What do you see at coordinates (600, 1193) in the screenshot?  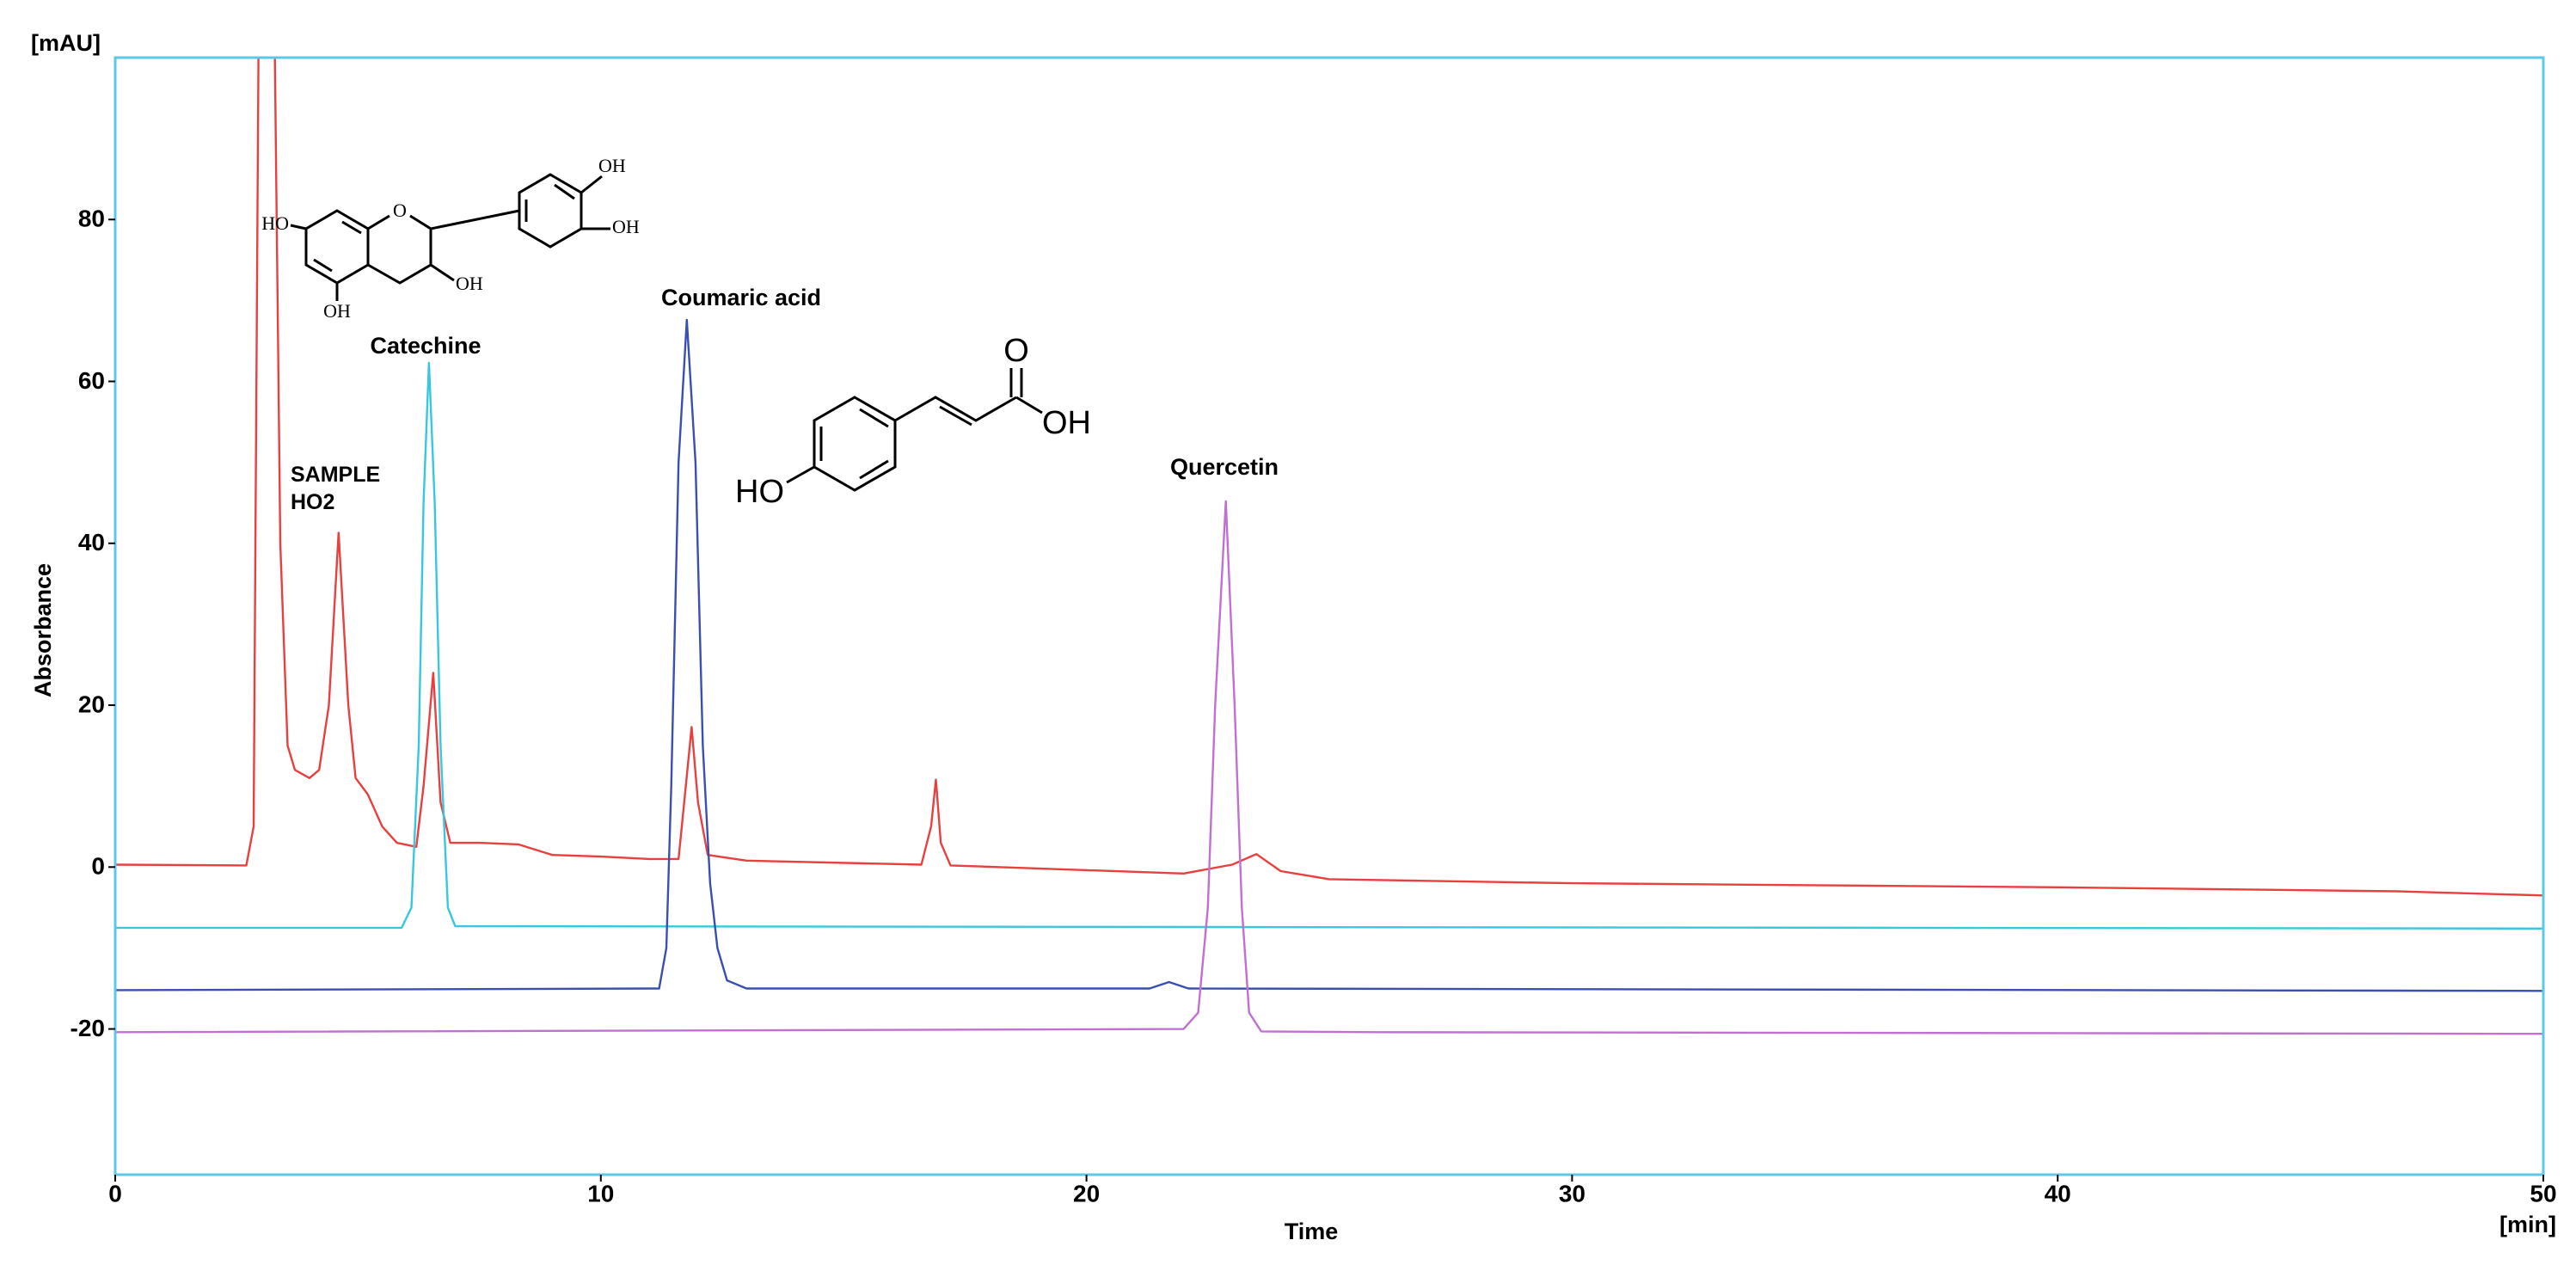 I see `x-tick-label: 10` at bounding box center [600, 1193].